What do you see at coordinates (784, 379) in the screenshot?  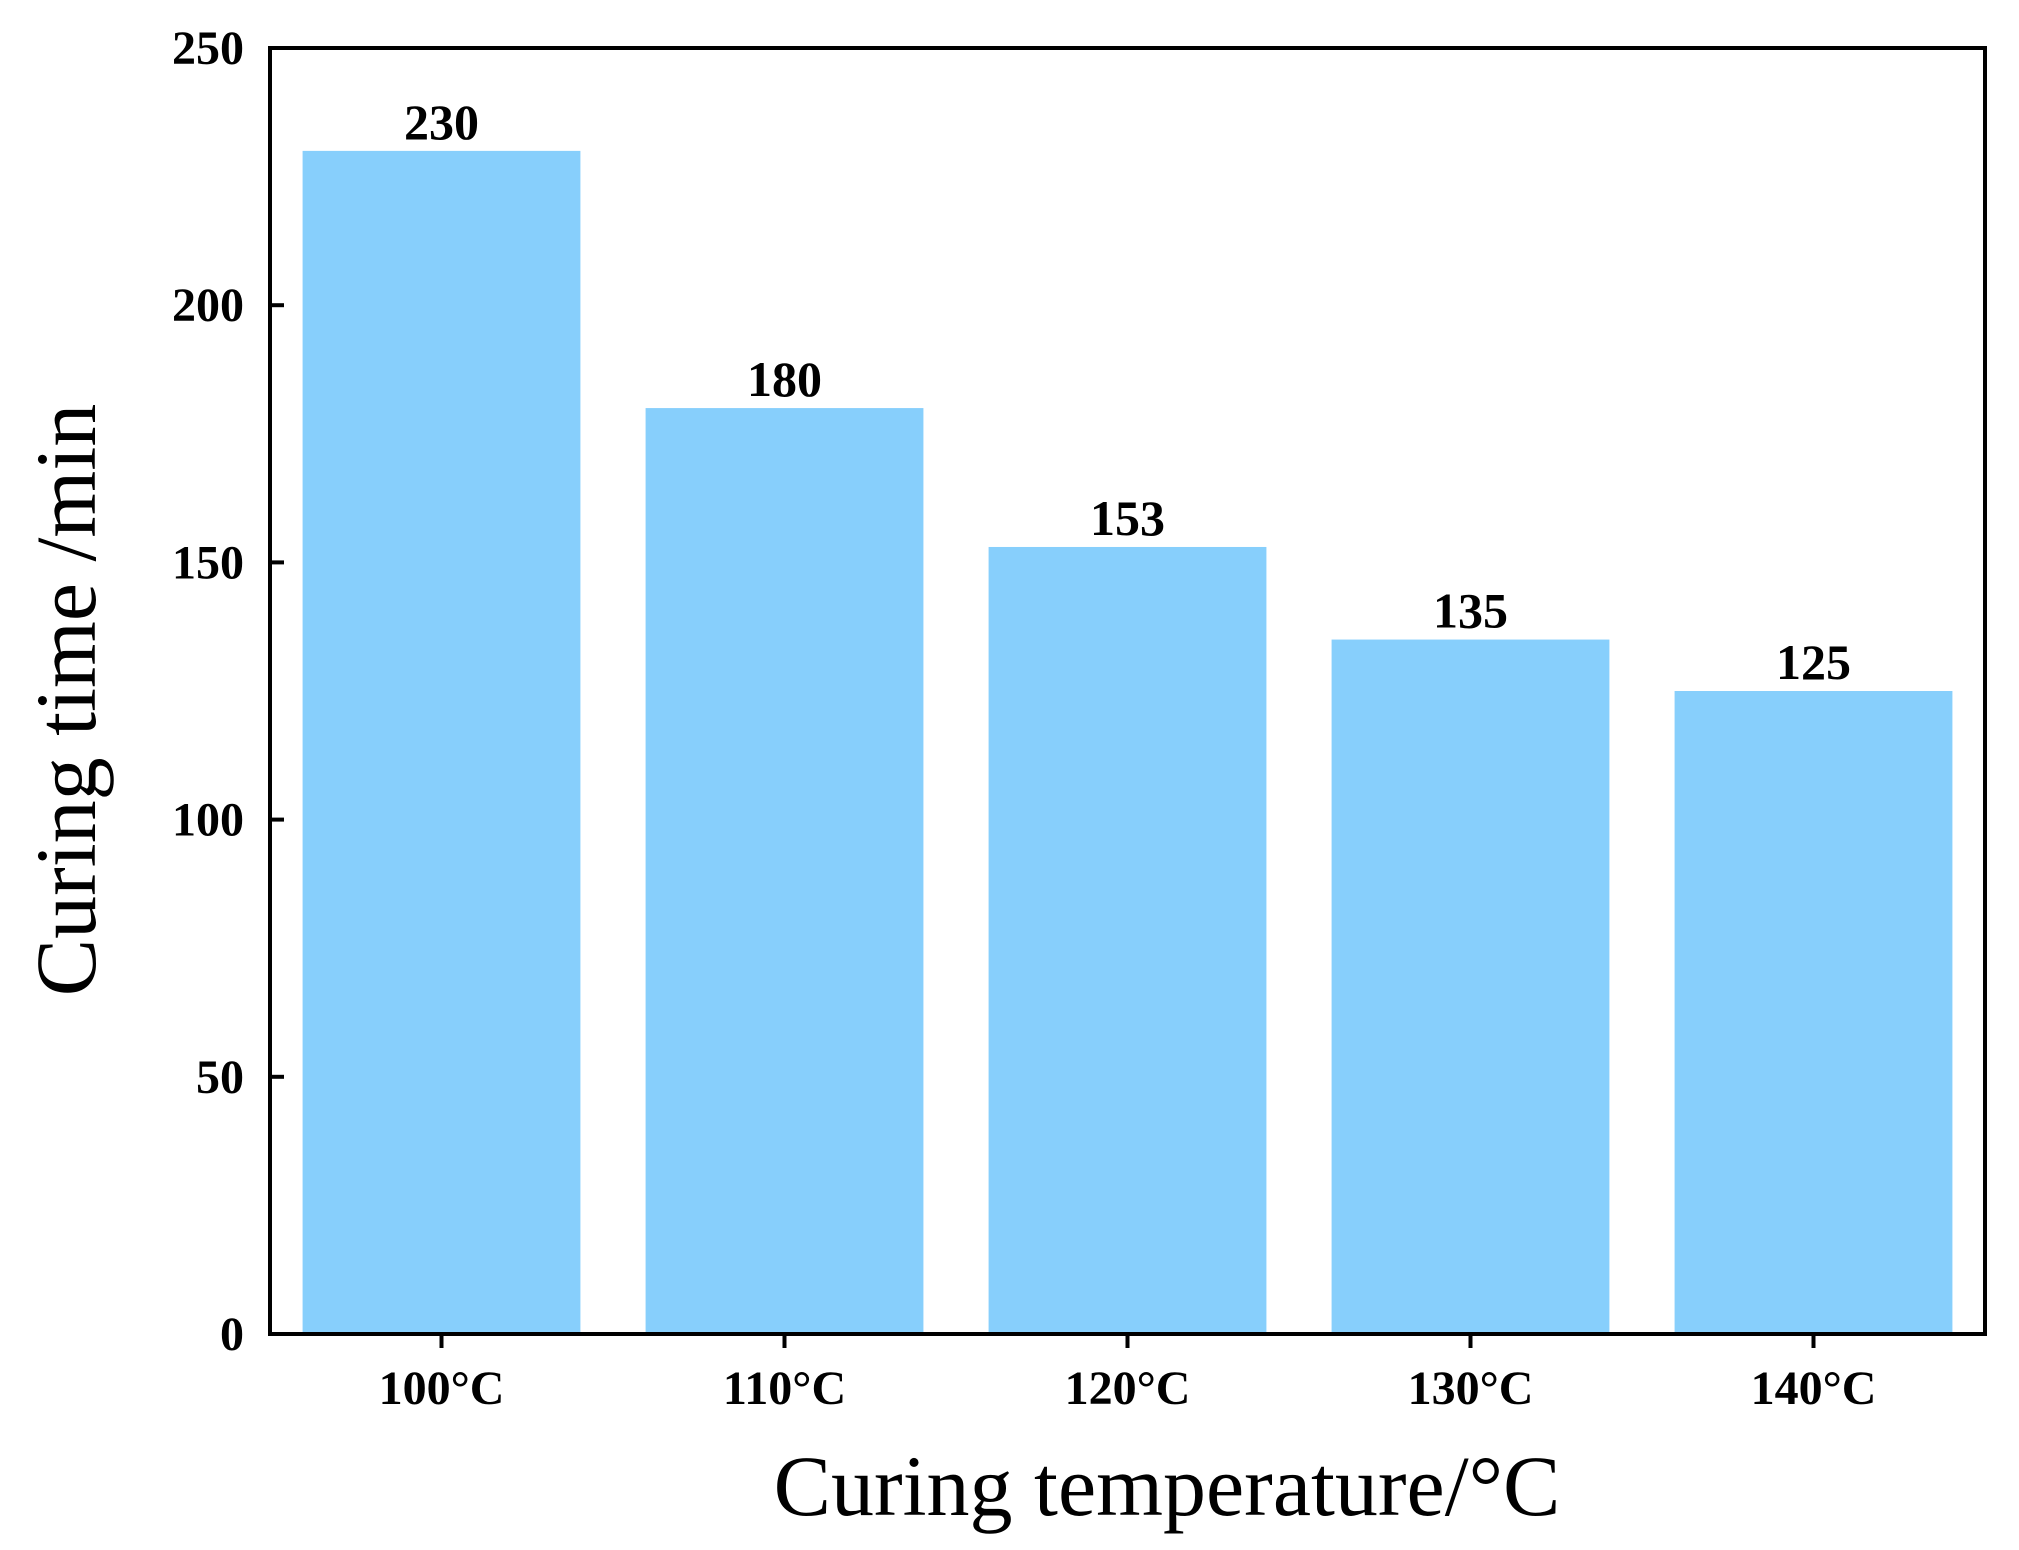 I see `bar-value-label: 180` at bounding box center [784, 379].